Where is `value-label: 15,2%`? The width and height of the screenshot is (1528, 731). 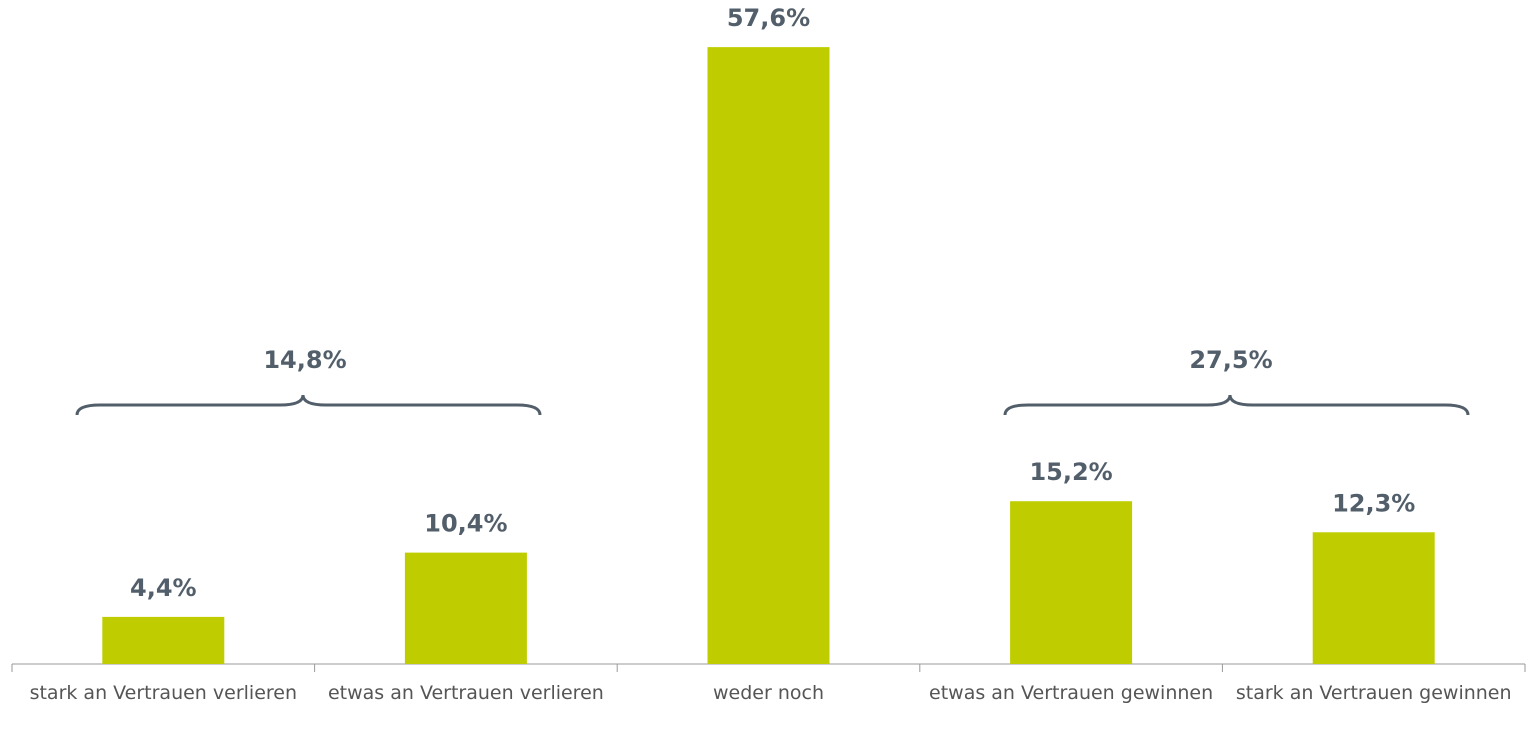 value-label: 15,2% is located at coordinates (1070, 472).